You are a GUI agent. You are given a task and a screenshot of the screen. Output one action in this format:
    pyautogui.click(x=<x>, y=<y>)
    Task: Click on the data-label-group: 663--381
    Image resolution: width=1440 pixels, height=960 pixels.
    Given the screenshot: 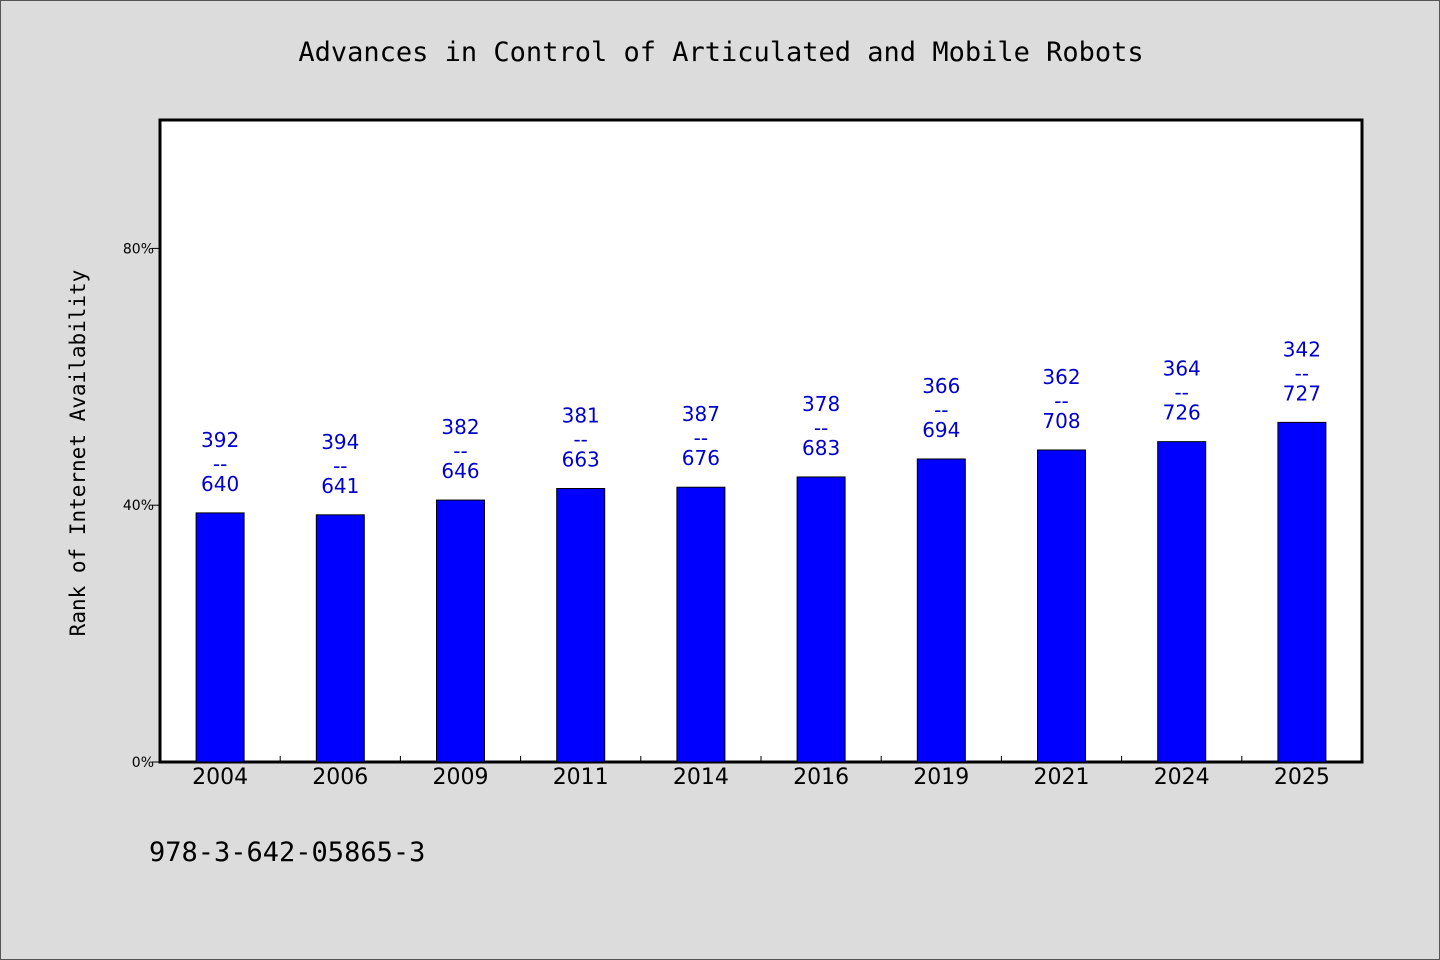 What is the action you would take?
    pyautogui.click(x=581, y=438)
    